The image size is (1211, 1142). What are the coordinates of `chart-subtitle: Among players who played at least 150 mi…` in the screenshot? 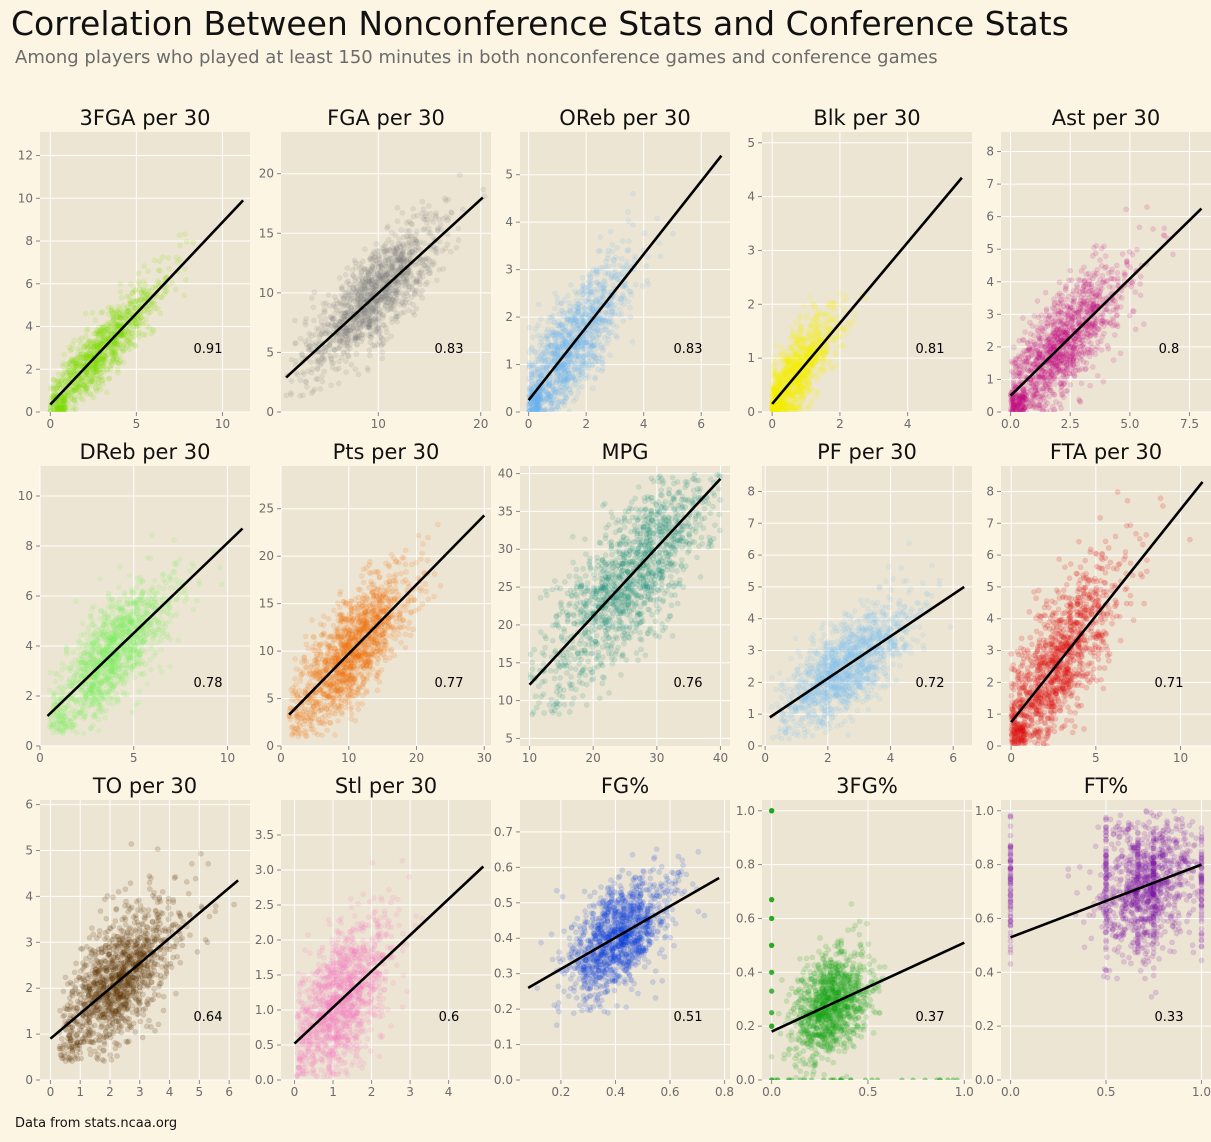 It's located at (476, 57).